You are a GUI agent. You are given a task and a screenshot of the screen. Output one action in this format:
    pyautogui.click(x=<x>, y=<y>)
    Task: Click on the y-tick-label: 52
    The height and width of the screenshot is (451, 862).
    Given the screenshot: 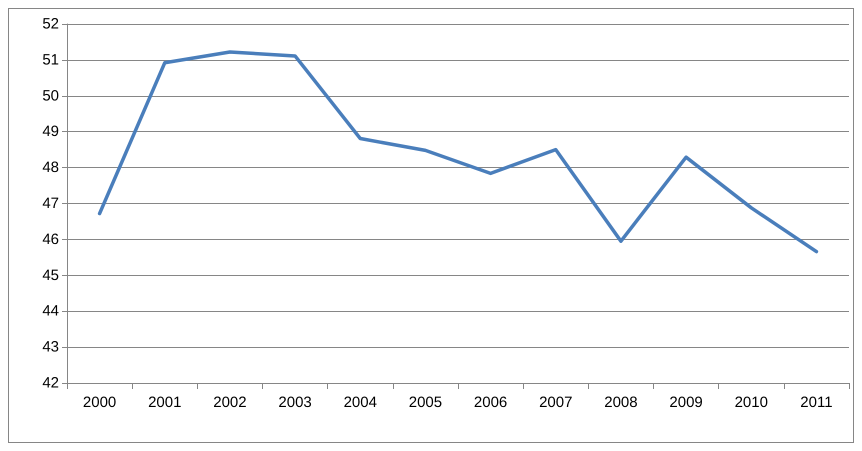 What is the action you would take?
    pyautogui.click(x=50, y=24)
    